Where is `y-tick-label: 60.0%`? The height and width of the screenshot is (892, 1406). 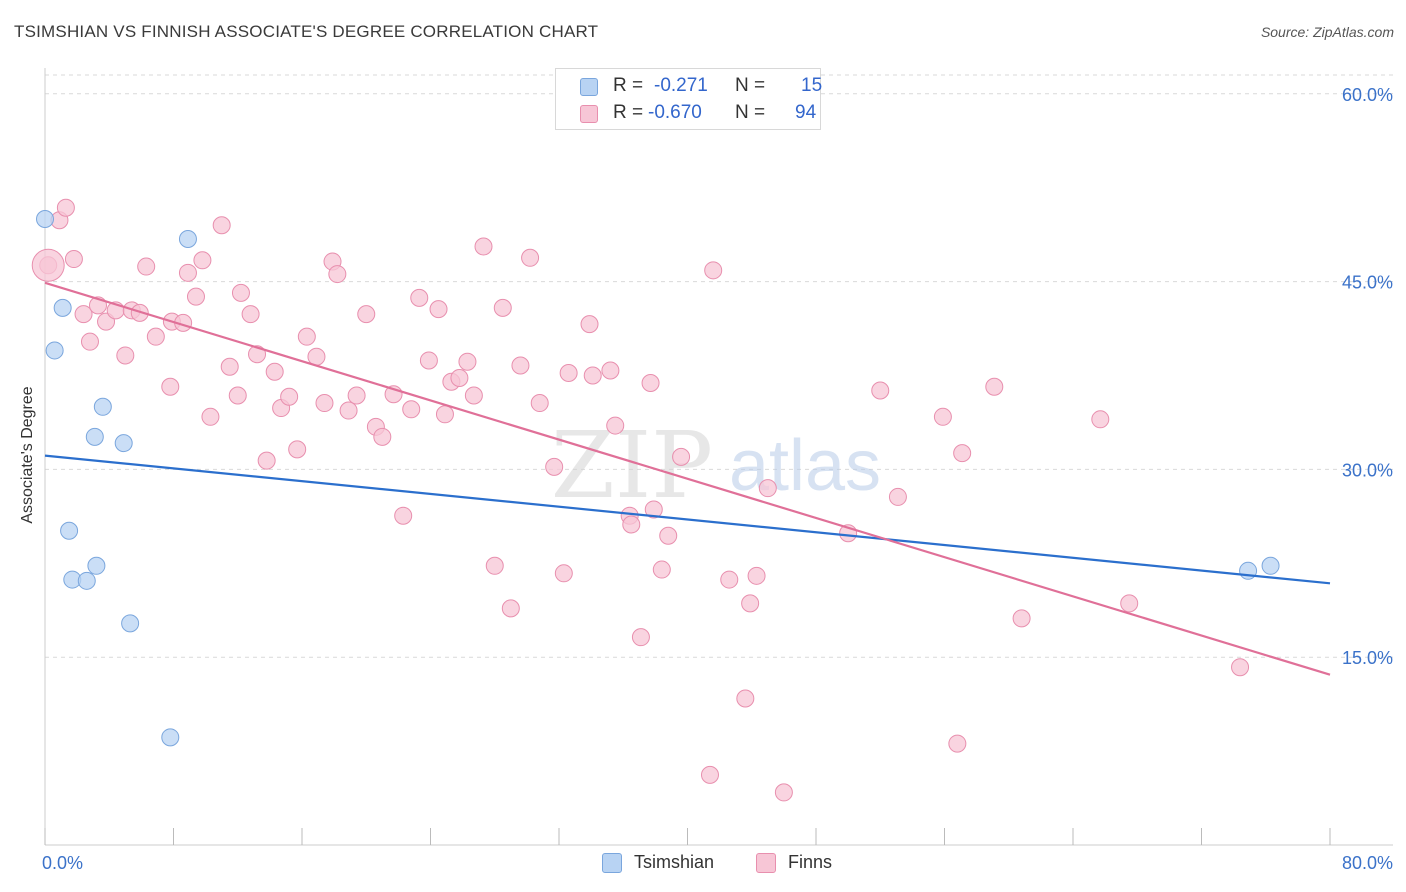 y-tick-label: 60.0% is located at coordinates (1367, 95).